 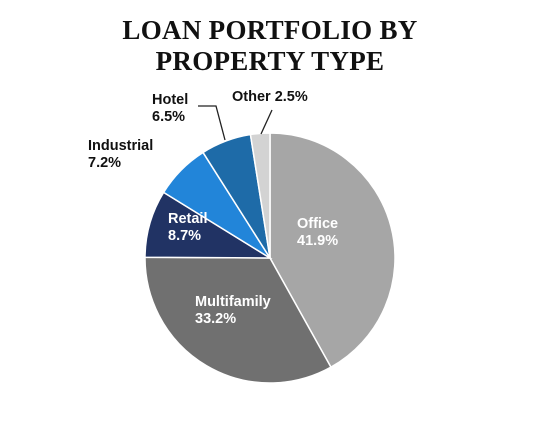 I want to click on data-label-hotel: Hotel 6.5%, so click(x=170, y=108).